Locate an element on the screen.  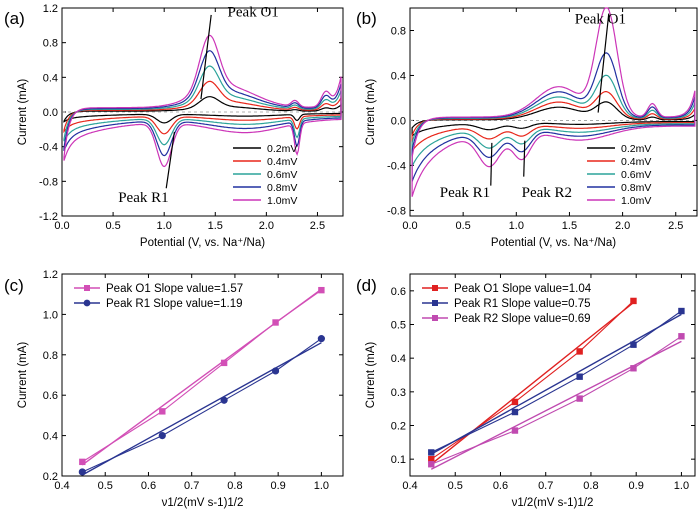
y-tick-label: 0.2 is located at coordinates (398, 427).